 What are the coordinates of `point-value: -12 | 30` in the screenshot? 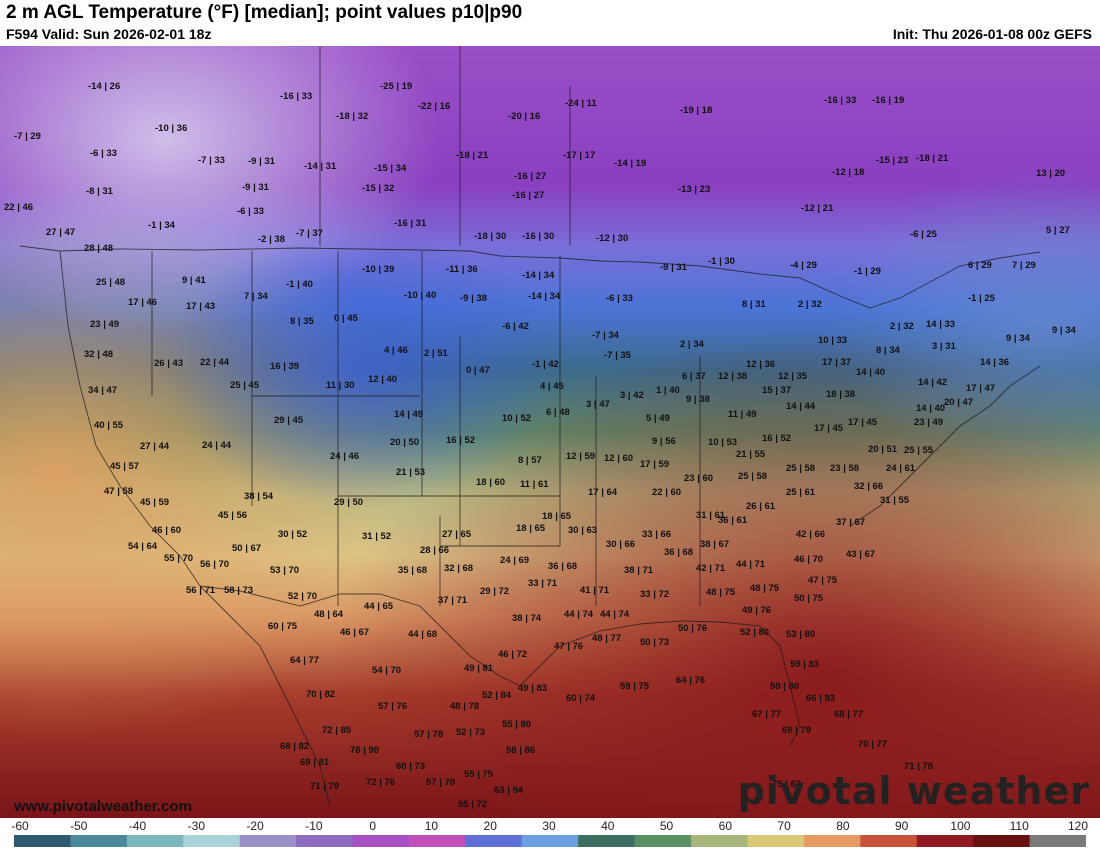 It's located at (612, 238).